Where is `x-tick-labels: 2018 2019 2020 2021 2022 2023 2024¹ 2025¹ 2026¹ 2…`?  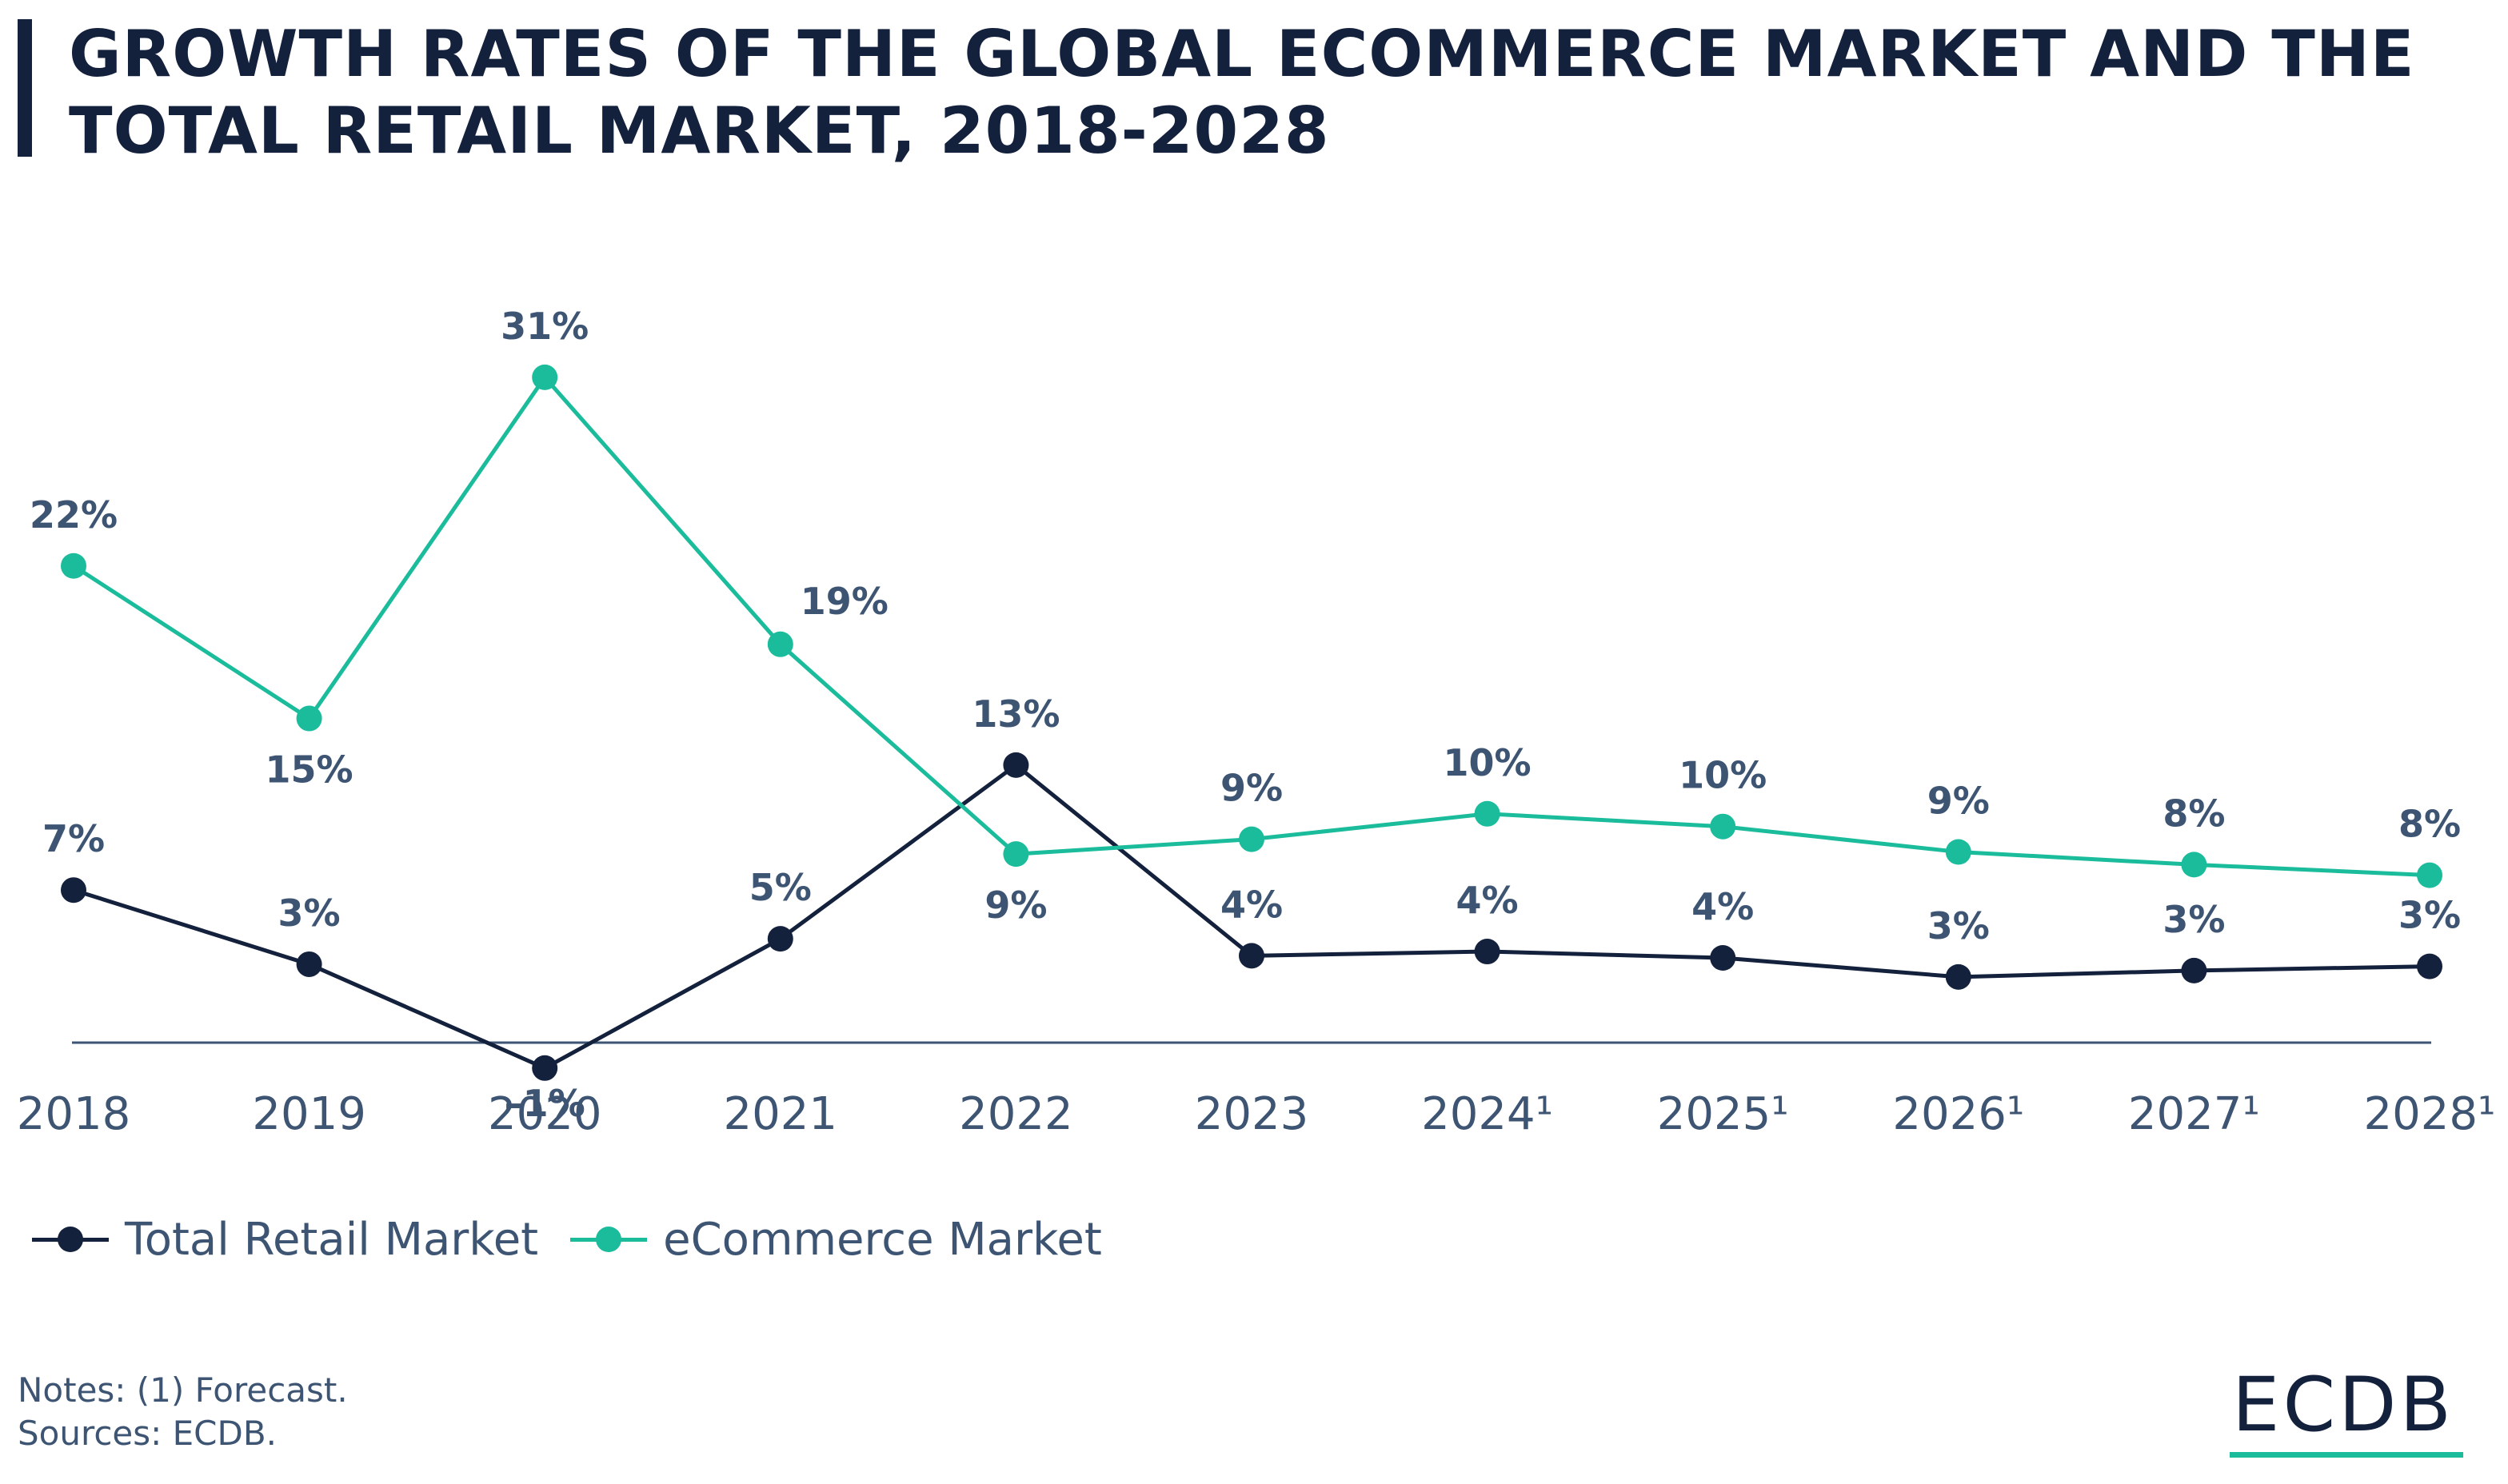 x-tick-labels: 2018 2019 2020 2021 2022 2023 2024¹ 2025¹ 2026¹ 2… is located at coordinates (1256, 1114).